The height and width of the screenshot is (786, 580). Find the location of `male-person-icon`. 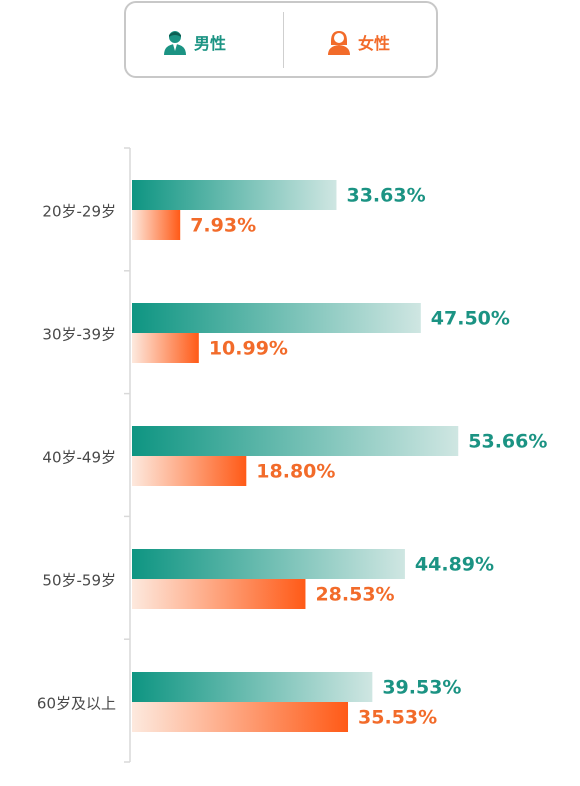

male-person-icon is located at coordinates (175, 43).